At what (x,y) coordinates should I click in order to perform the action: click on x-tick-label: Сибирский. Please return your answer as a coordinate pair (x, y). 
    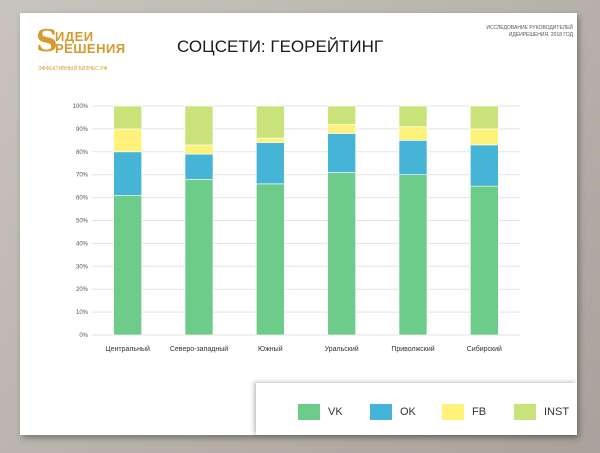
    Looking at the image, I should click on (484, 349).